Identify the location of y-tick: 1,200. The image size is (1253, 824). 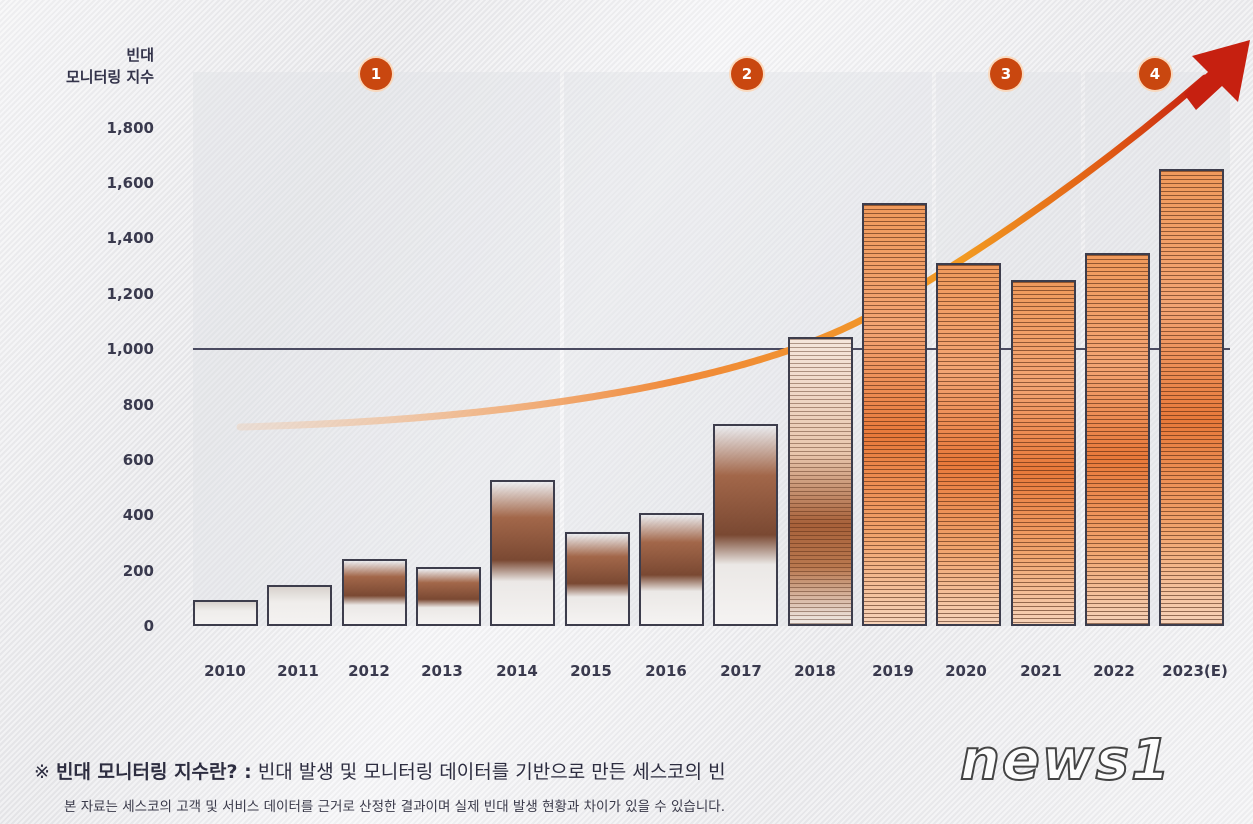
(130, 294).